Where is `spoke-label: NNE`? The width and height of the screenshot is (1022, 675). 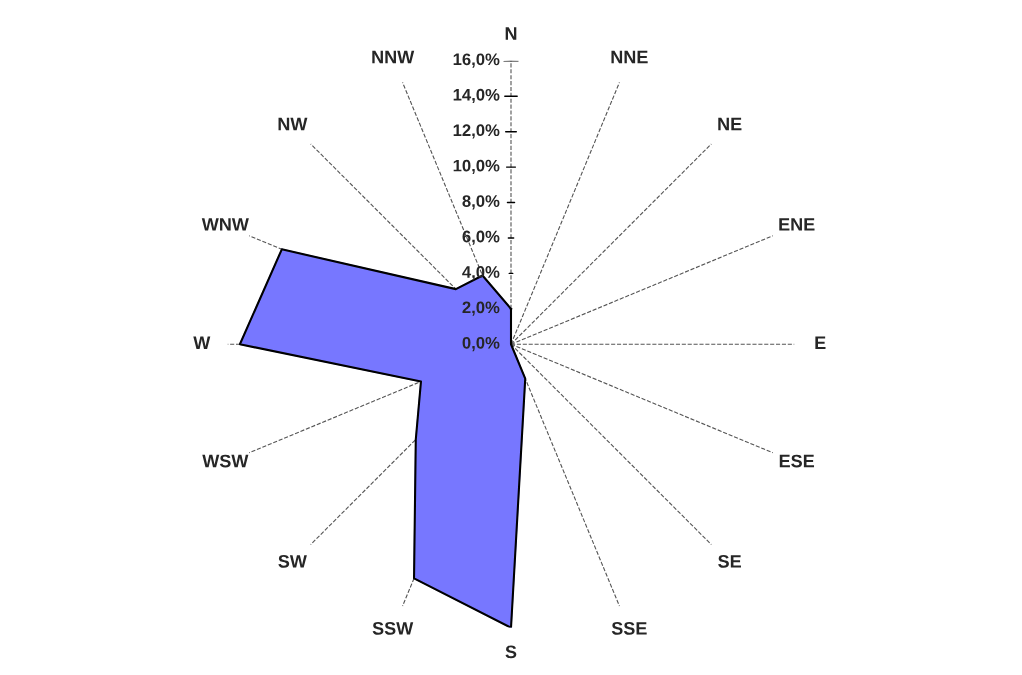
spoke-label: NNE is located at coordinates (629, 57).